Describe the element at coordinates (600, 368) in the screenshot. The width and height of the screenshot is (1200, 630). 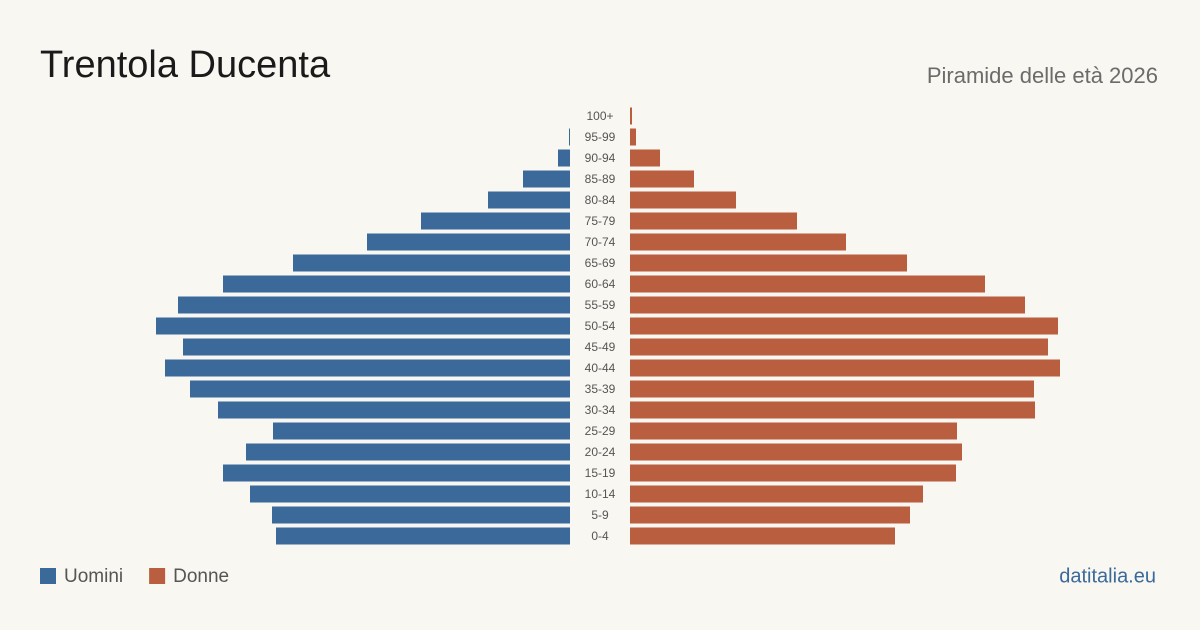
I see `age-label: 40-44` at that location.